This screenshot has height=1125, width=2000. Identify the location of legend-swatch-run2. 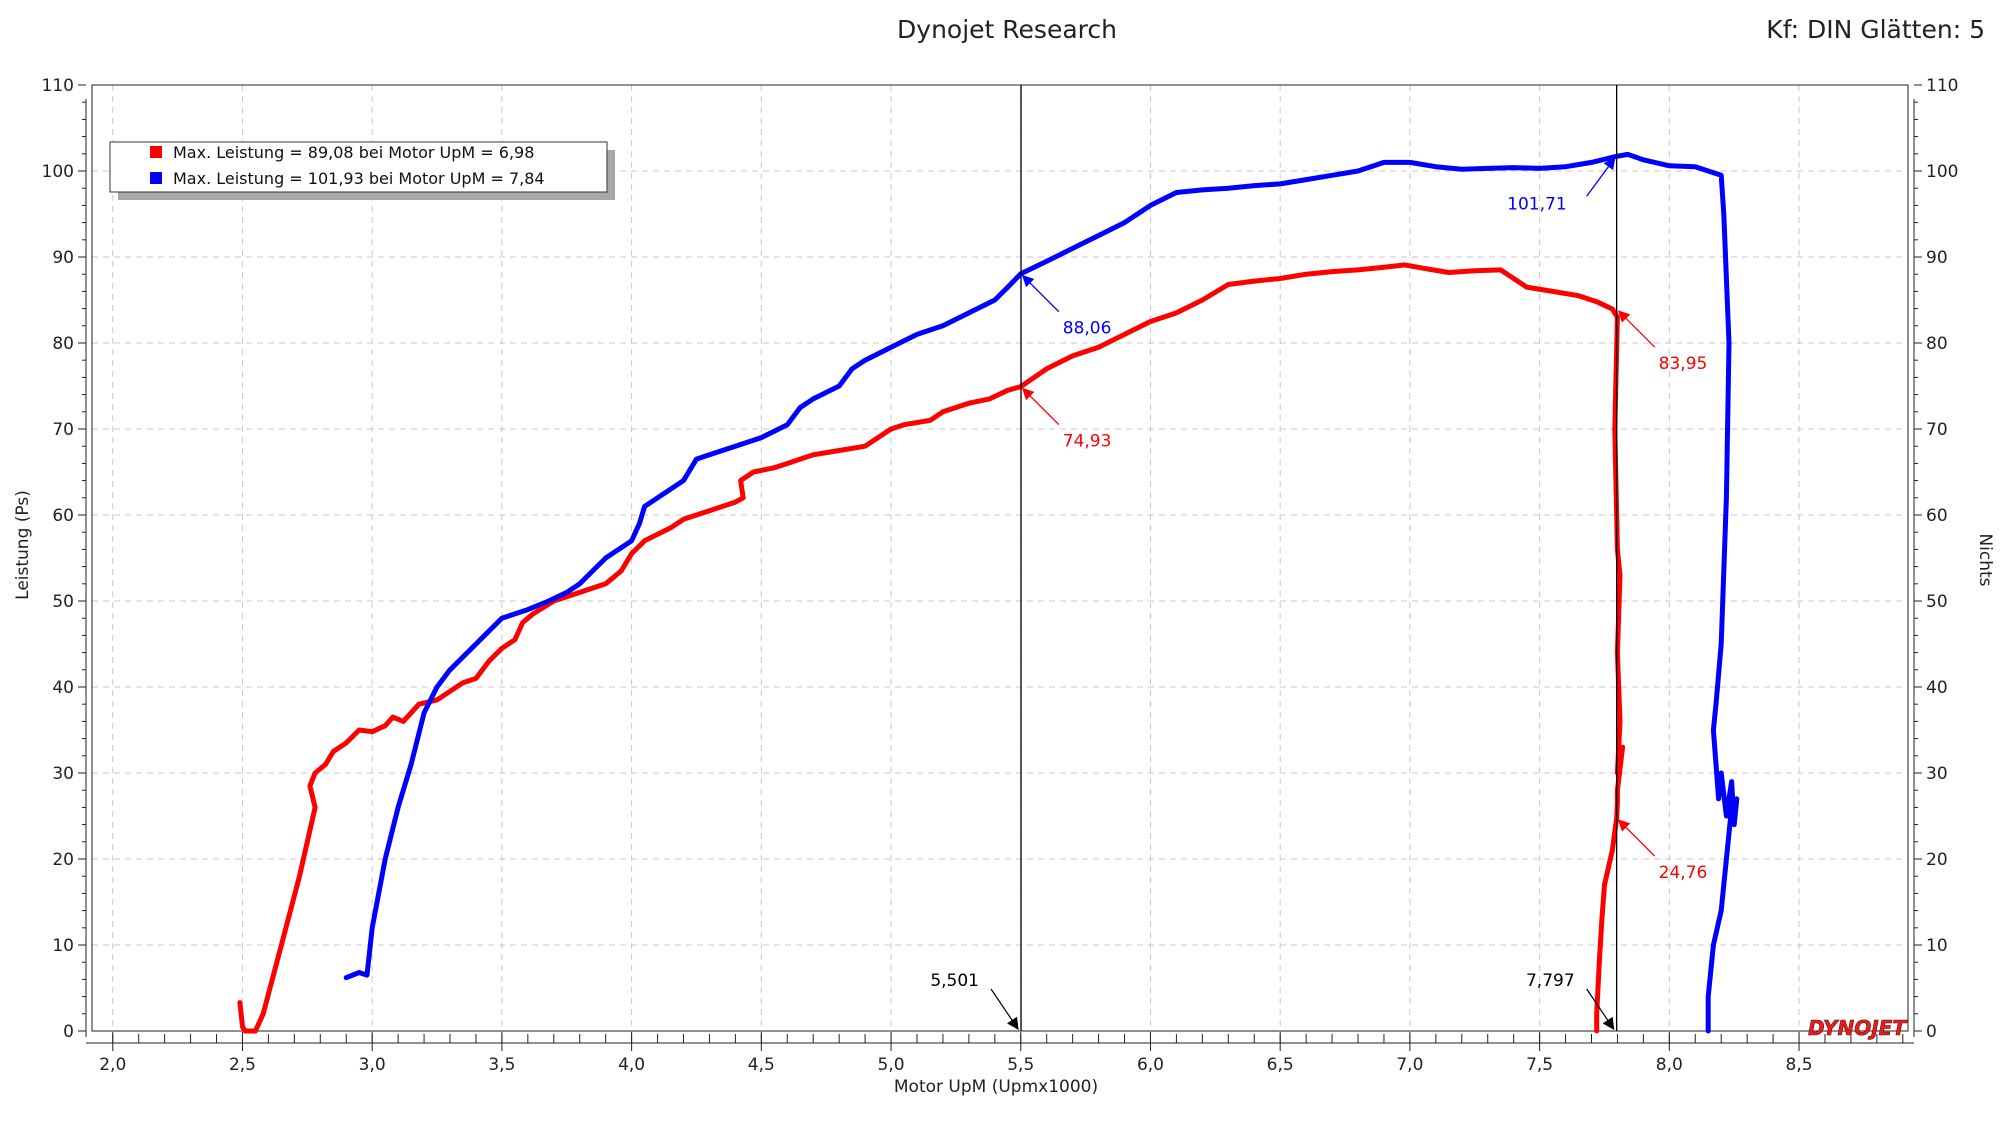
(156, 178).